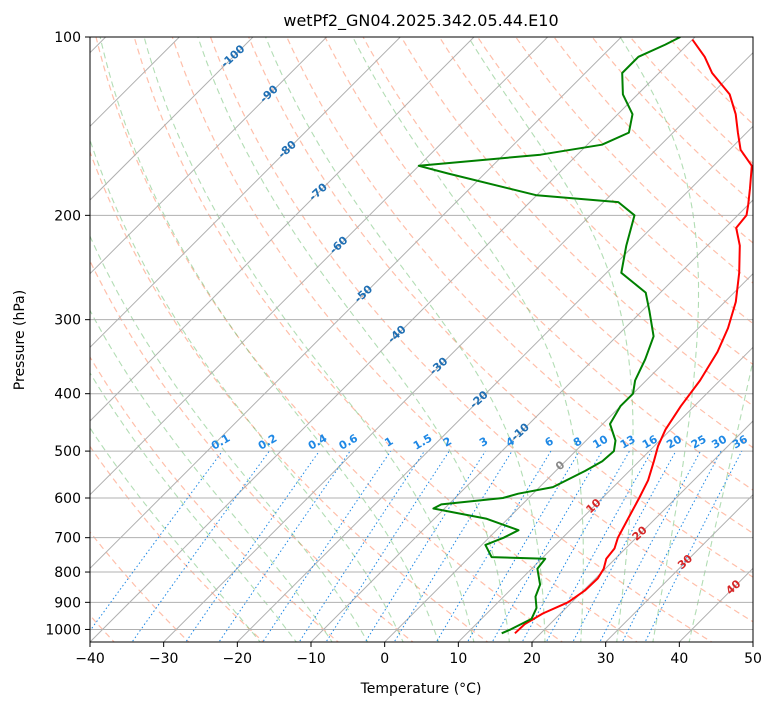 The height and width of the screenshot is (708, 775). I want to click on x-axis-label: Temperature (°C), so click(421, 689).